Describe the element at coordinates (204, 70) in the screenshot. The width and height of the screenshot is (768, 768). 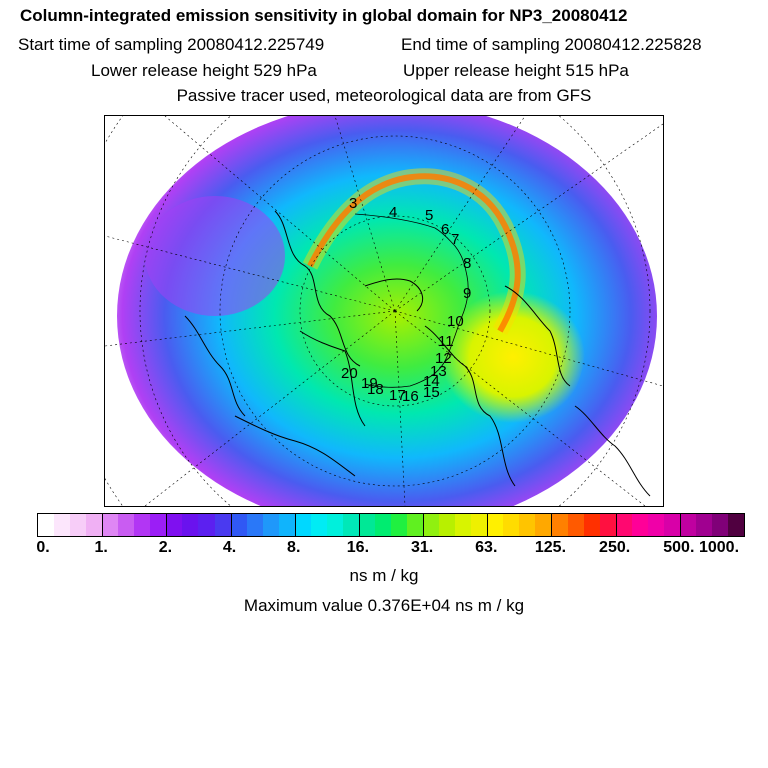
I see `lower-release-height: Lower release height 529 hPa` at that location.